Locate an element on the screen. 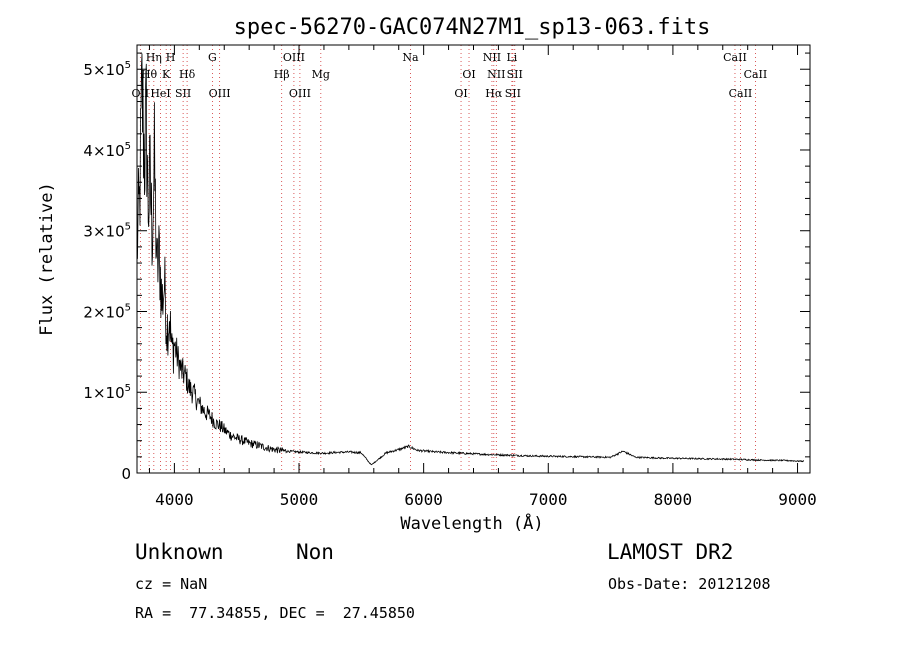  redshift-cz: cz = NaN is located at coordinates (171, 584).